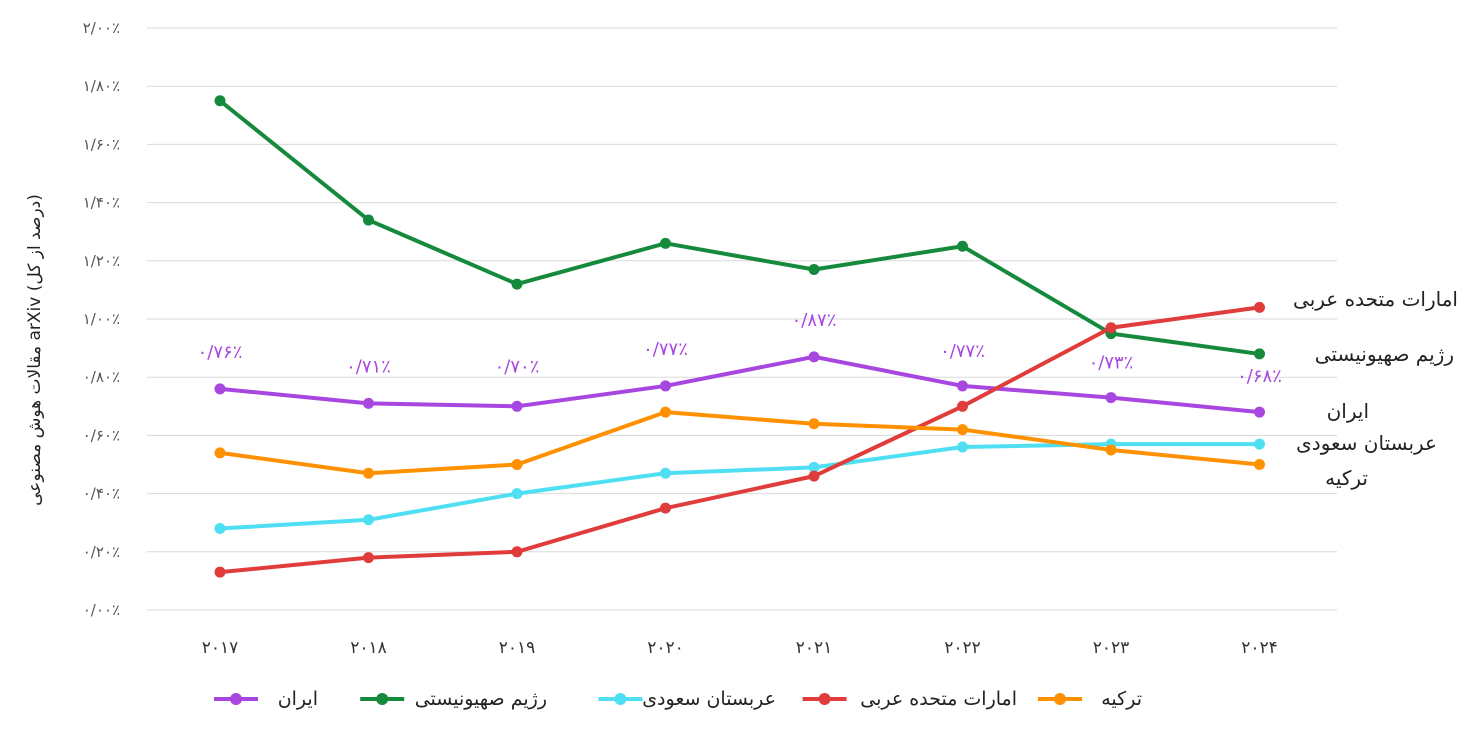 This screenshot has width=1477, height=750. Describe the element at coordinates (740, 648) in the screenshot. I see `x-axis-ticks: ۲۰۱۷ ۲۰۱۸ ۲۰۱۹ ۲۰۲۰ ۲۰۲۱ ۲۰۲۲ ۲۰۲۳ ۲۰۲۴` at that location.